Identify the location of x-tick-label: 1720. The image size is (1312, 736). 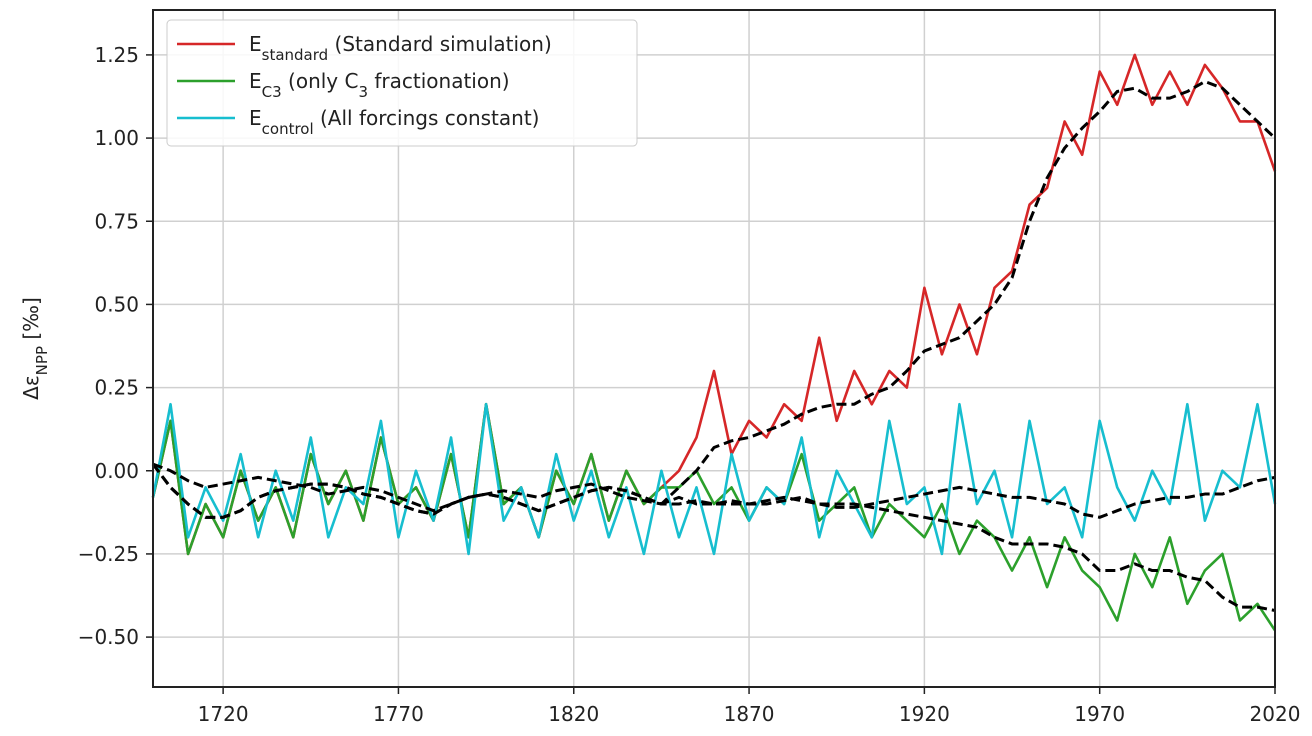
(223, 714).